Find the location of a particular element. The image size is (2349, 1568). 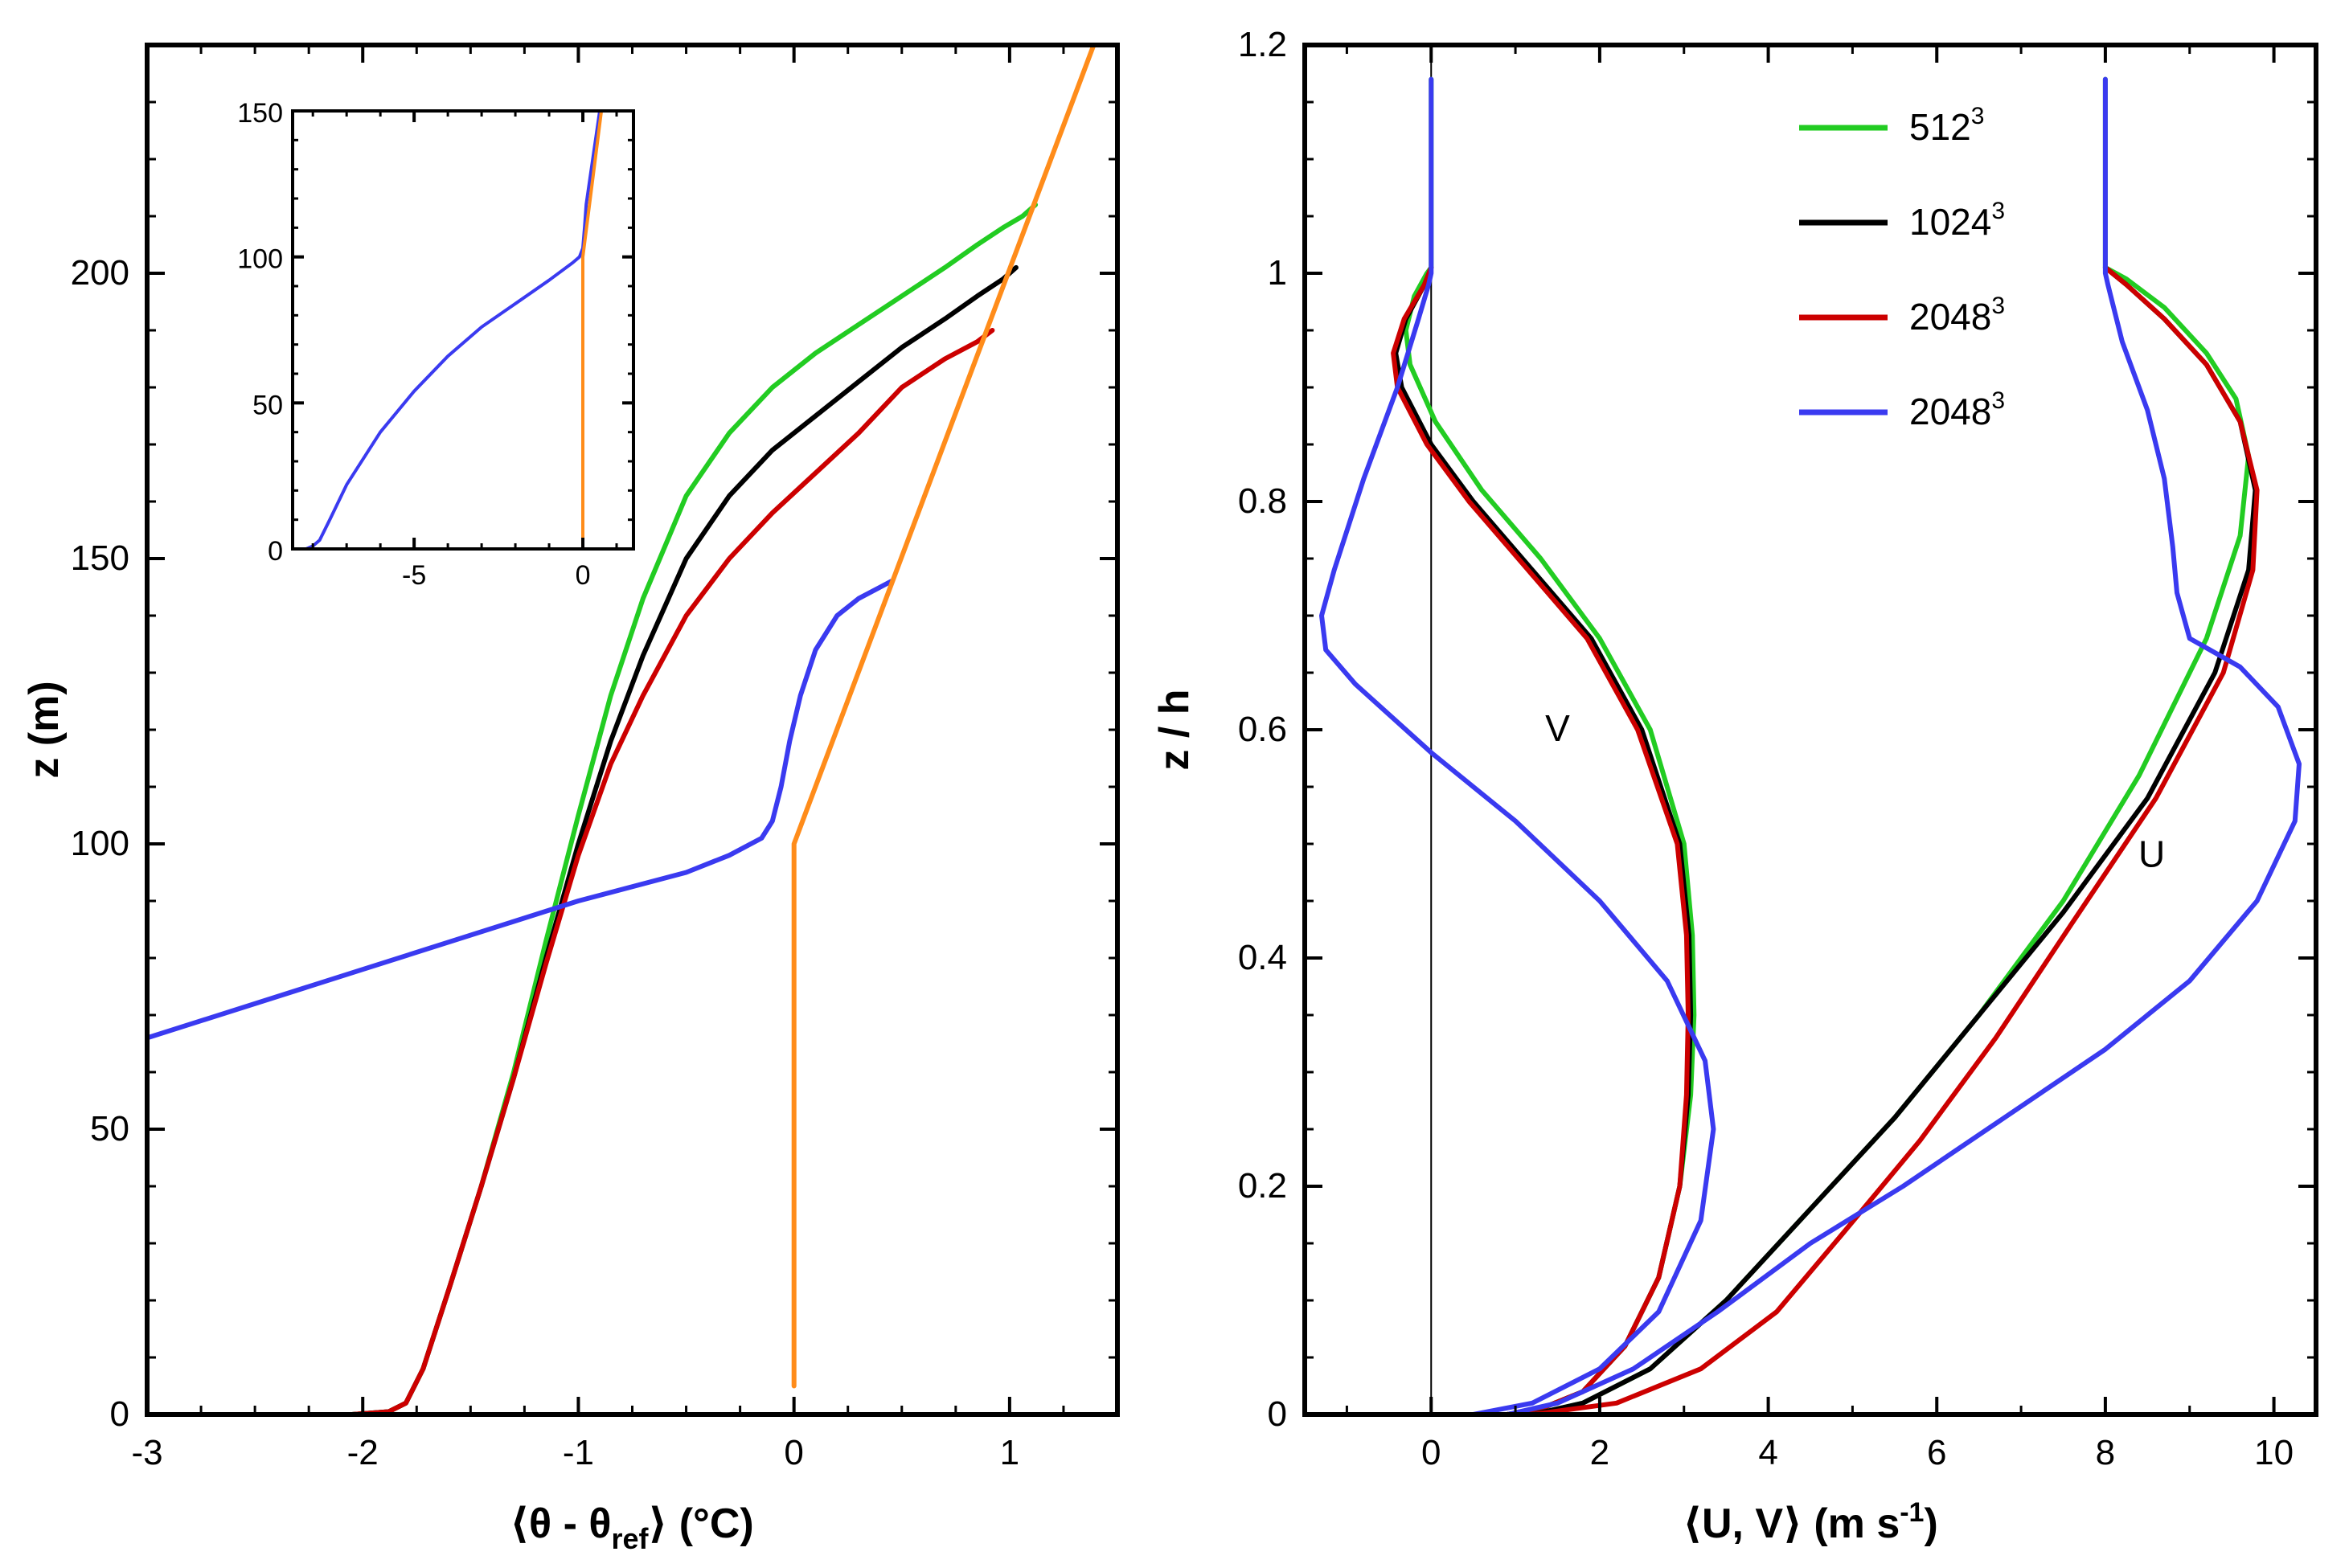

inset-background is located at coordinates (463, 330).